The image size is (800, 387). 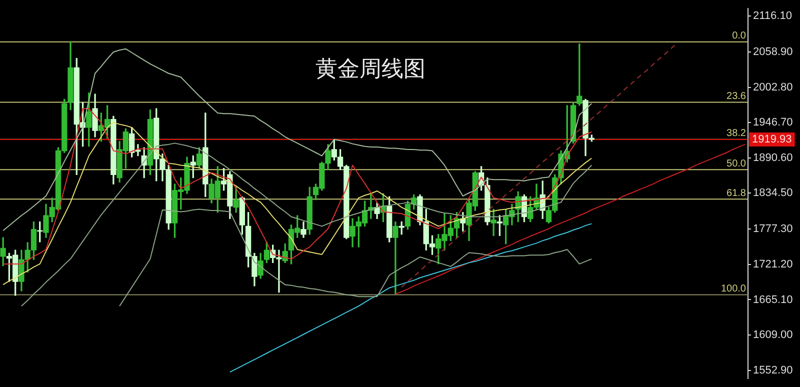 What do you see at coordinates (736, 193) in the screenshot?
I see `annotation: 61.8` at bounding box center [736, 193].